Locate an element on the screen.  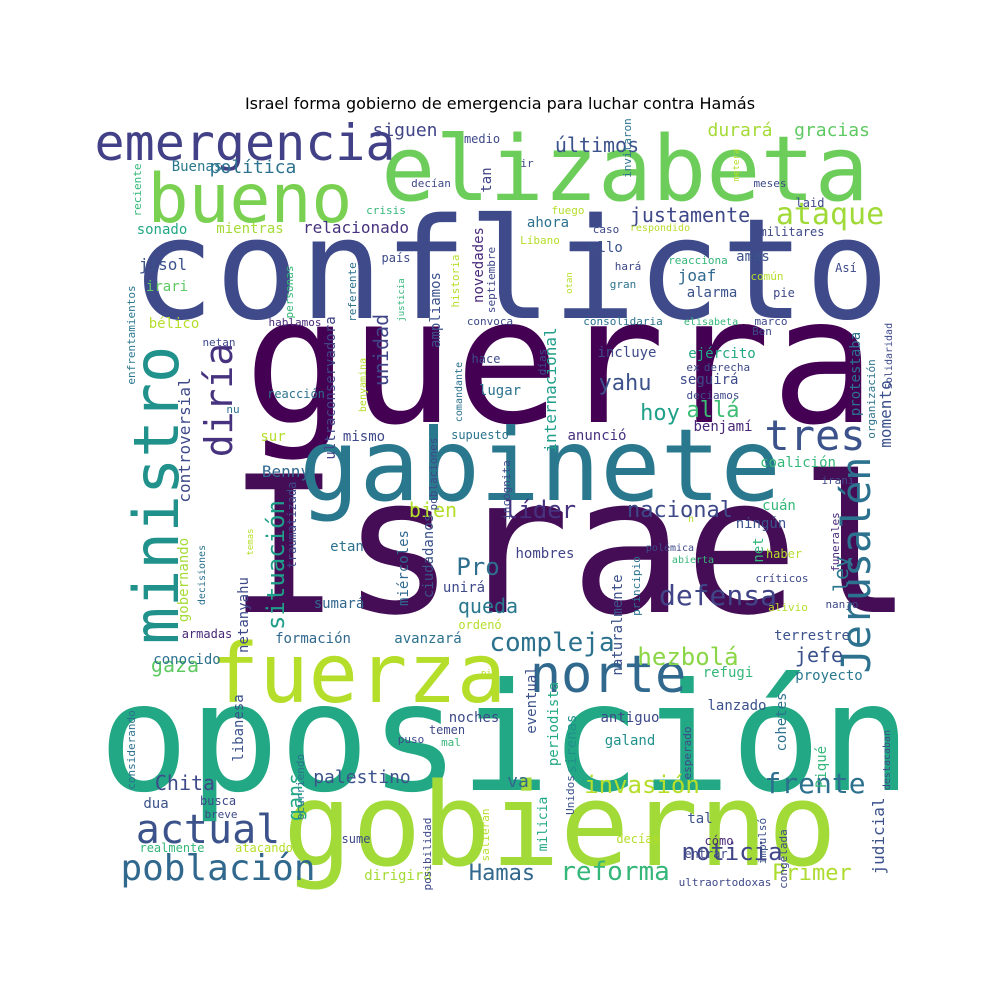
cloud-word: gran is located at coordinates (623, 284).